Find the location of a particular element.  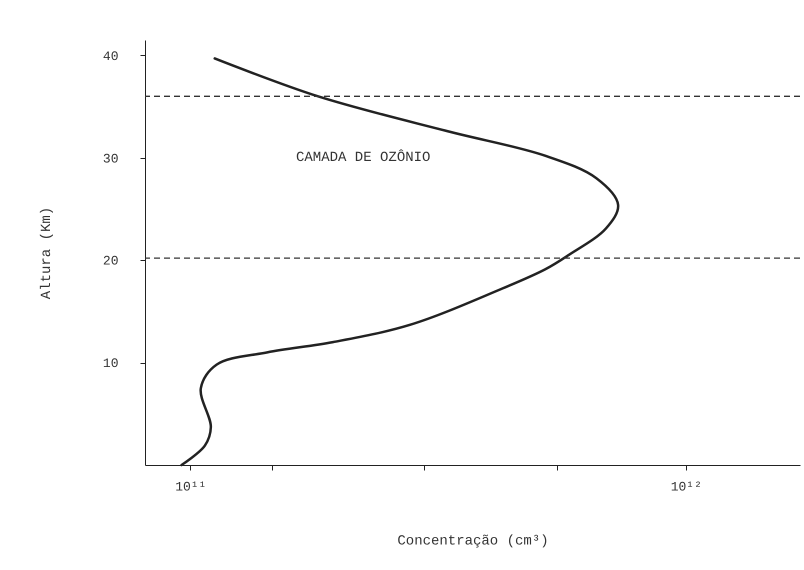

y-tick-label: 30 is located at coordinates (110, 158).